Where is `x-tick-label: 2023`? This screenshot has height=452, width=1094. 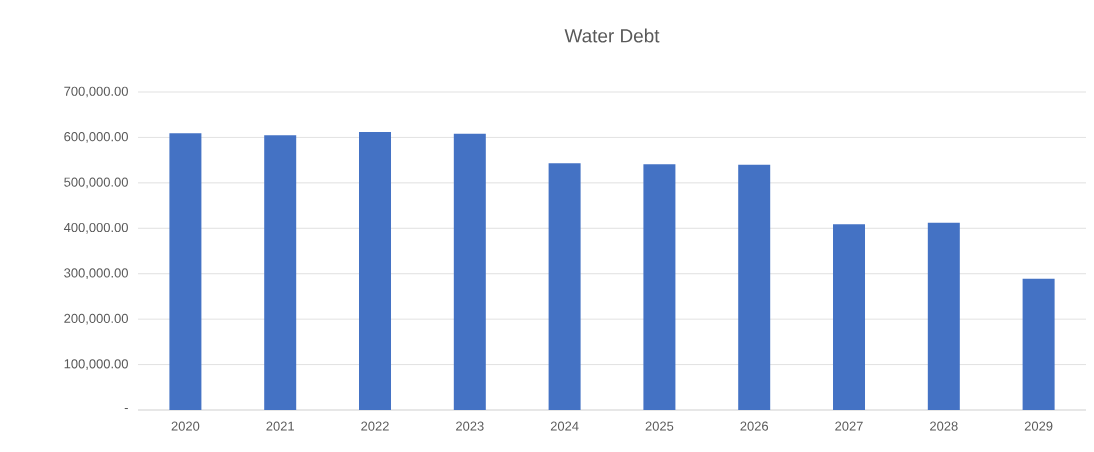
x-tick-label: 2023 is located at coordinates (470, 426).